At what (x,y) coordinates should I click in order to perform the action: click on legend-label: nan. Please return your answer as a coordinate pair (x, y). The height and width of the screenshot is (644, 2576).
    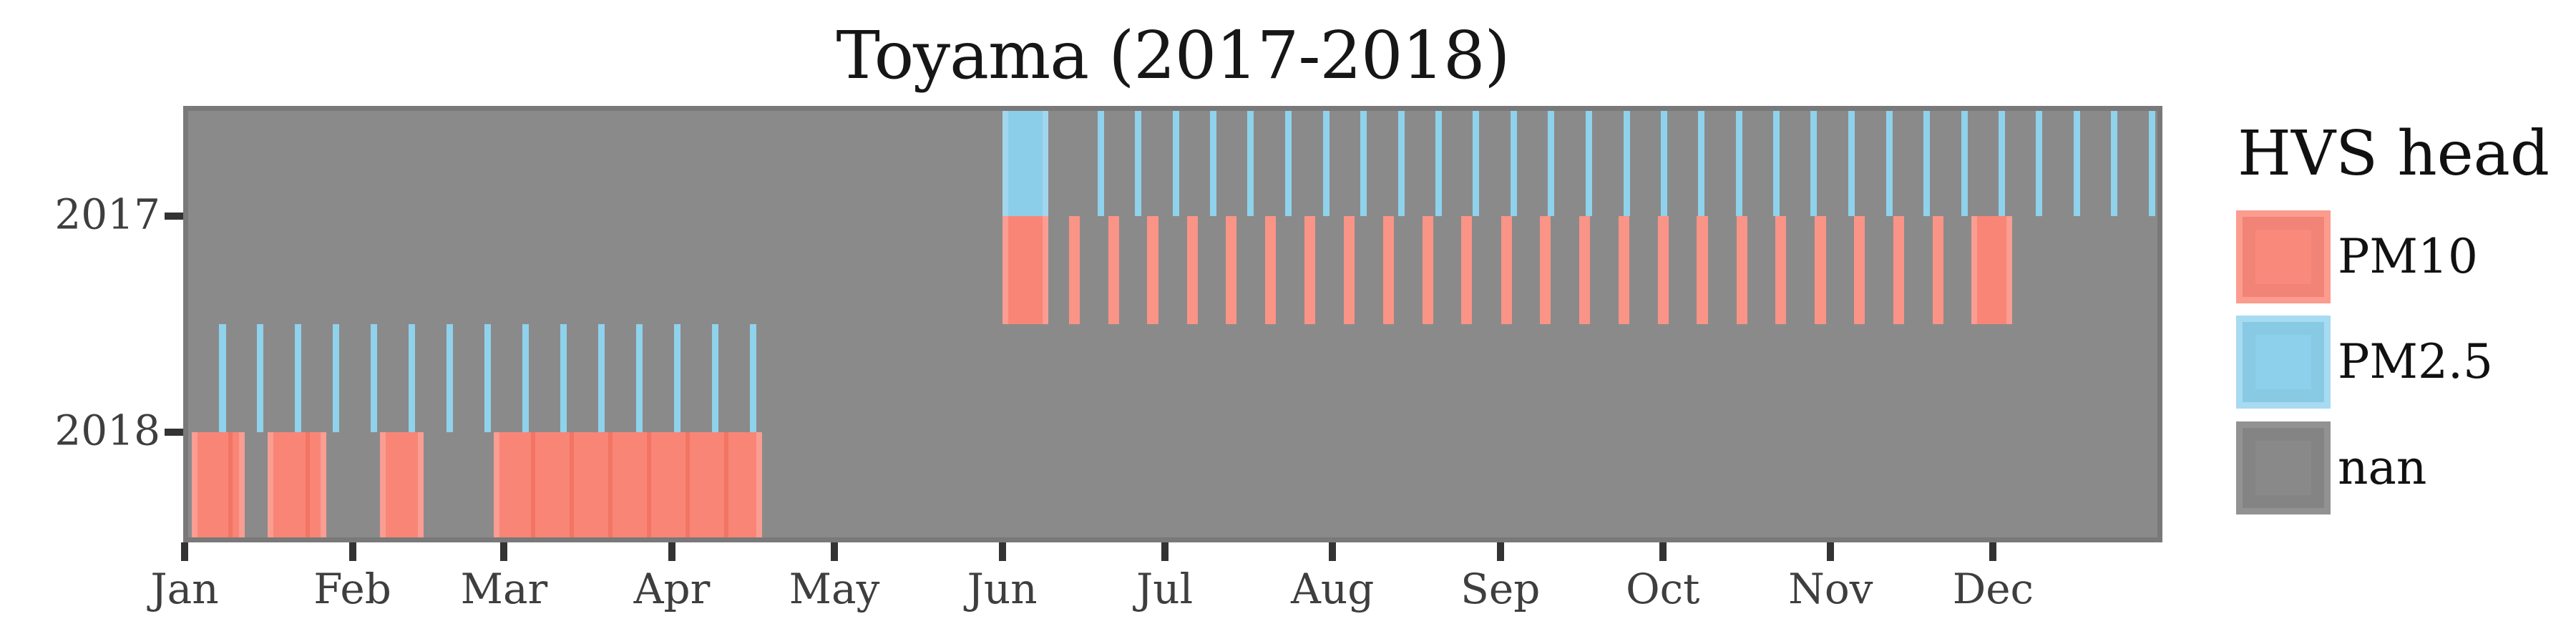
    Looking at the image, I should click on (2382, 467).